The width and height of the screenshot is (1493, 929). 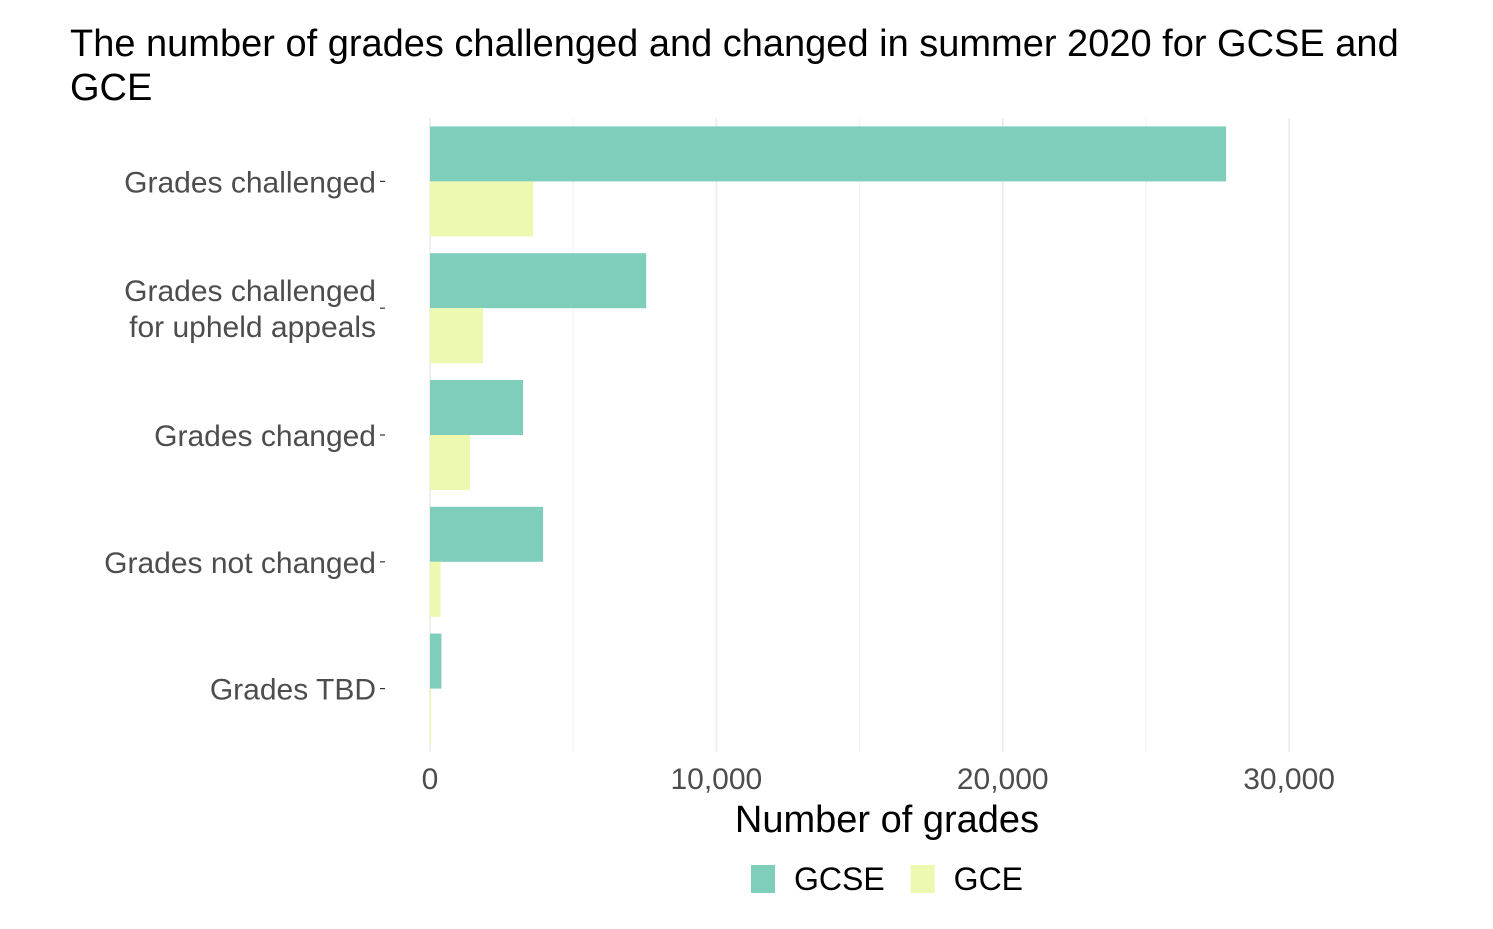 I want to click on y-tick-label: Grades TBD, so click(x=293, y=690).